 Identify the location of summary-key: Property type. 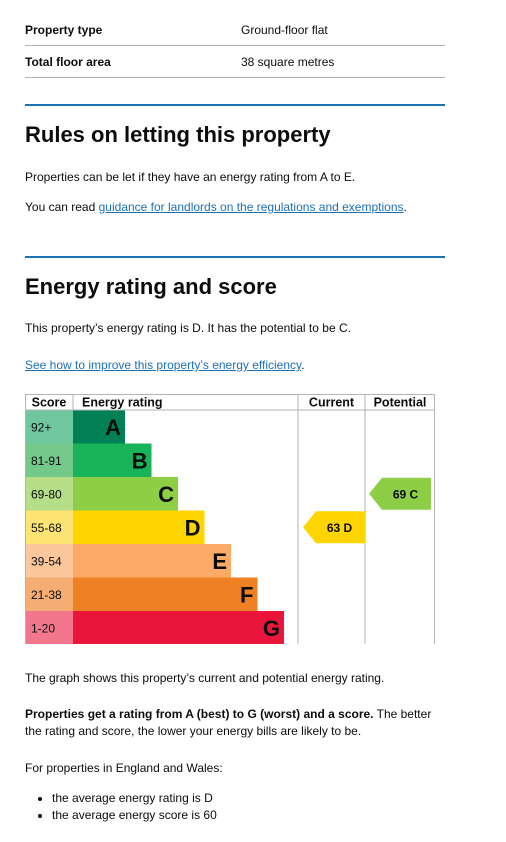
(64, 29).